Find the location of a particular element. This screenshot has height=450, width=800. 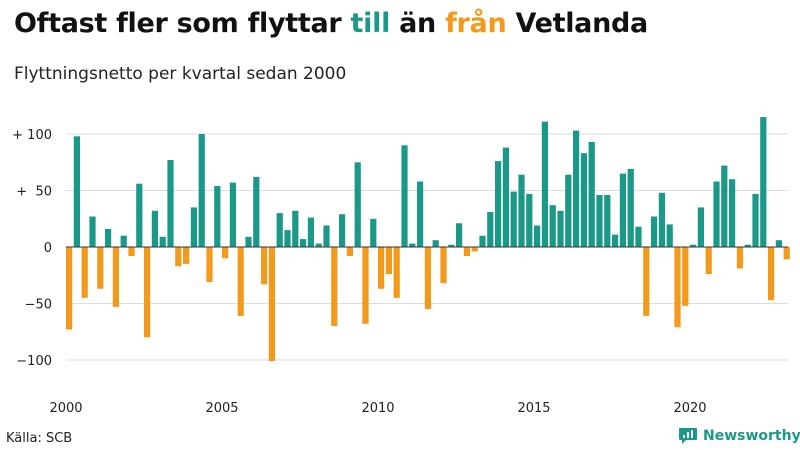

title-part-1: Oftast fler som flyttar is located at coordinates (182, 23).